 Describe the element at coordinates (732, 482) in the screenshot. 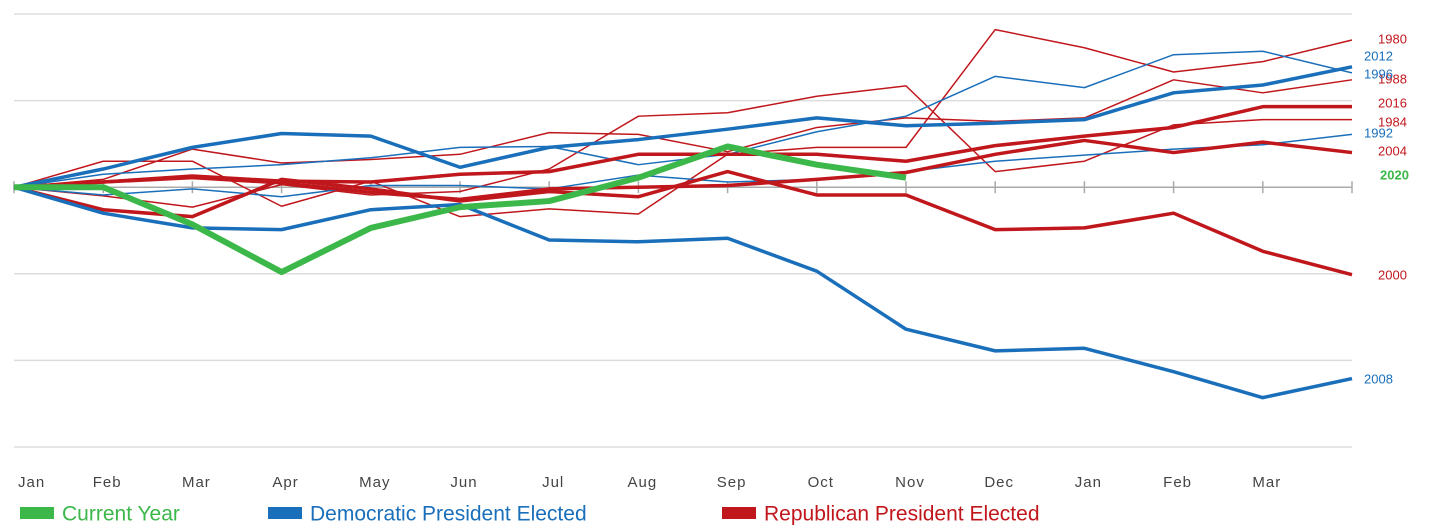

I see `x-tick-label: Sep` at that location.